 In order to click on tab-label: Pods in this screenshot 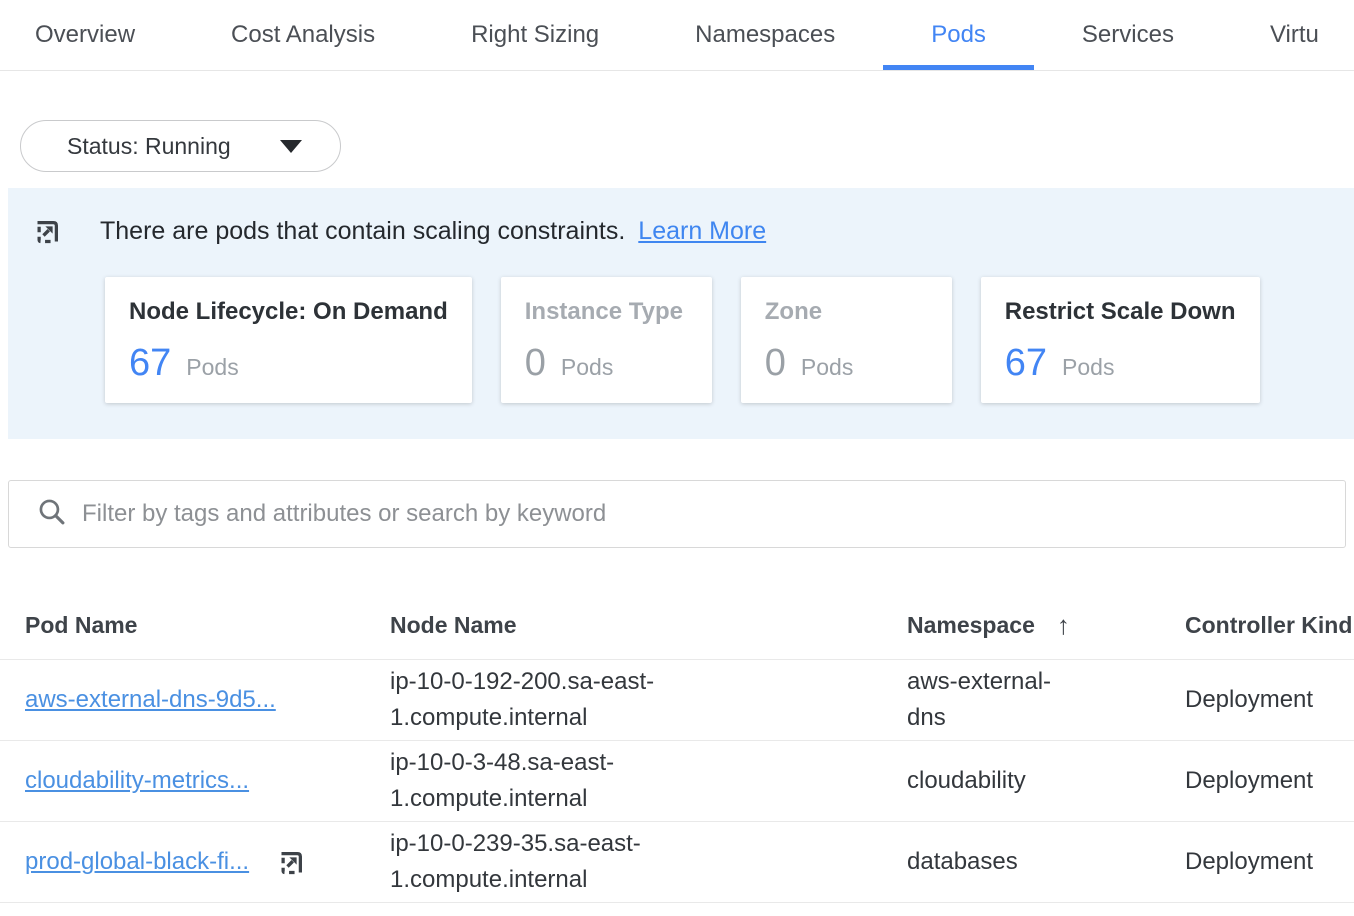, I will do `click(958, 34)`.